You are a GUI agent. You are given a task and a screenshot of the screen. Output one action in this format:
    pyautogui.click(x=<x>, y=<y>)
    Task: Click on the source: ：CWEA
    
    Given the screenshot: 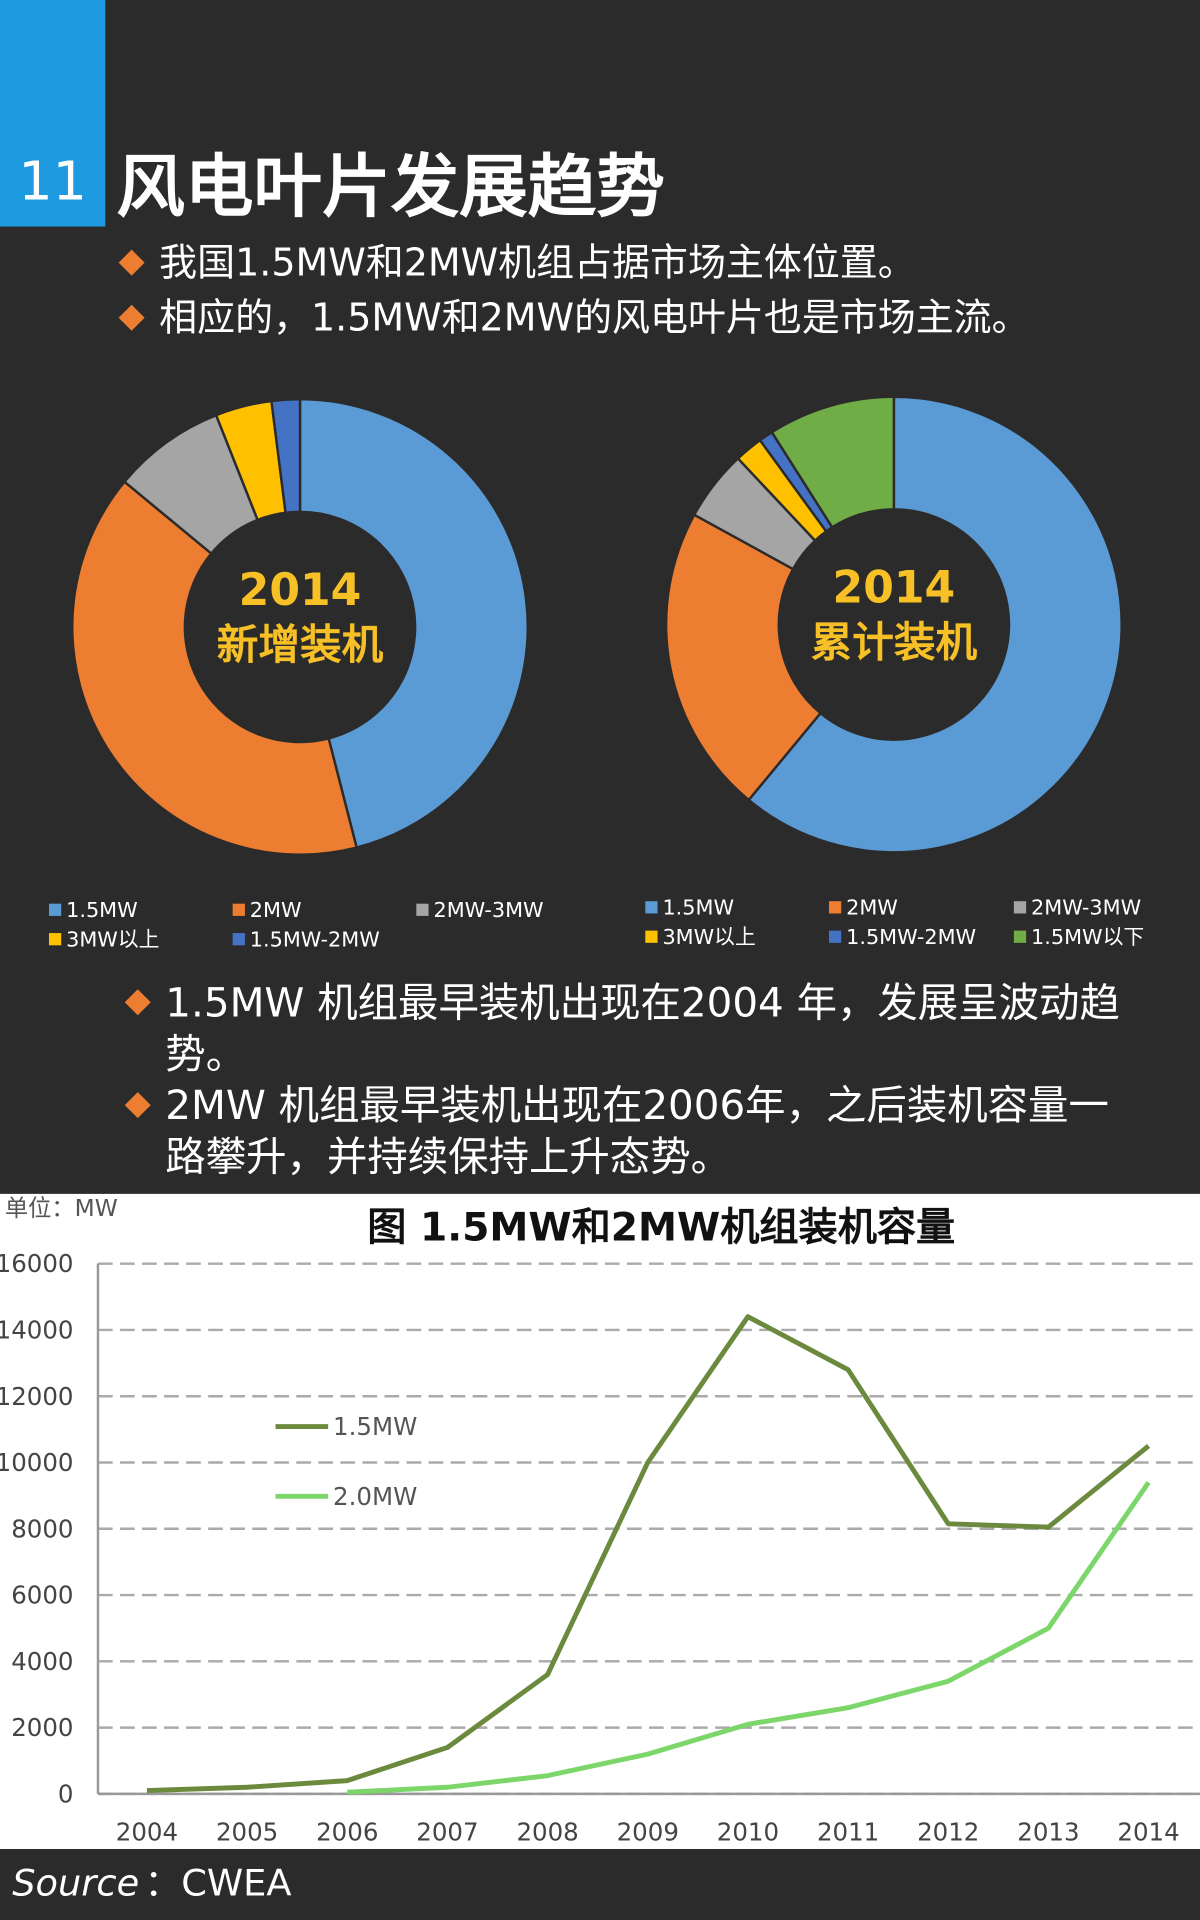 What is the action you would take?
    pyautogui.click(x=217, y=1883)
    